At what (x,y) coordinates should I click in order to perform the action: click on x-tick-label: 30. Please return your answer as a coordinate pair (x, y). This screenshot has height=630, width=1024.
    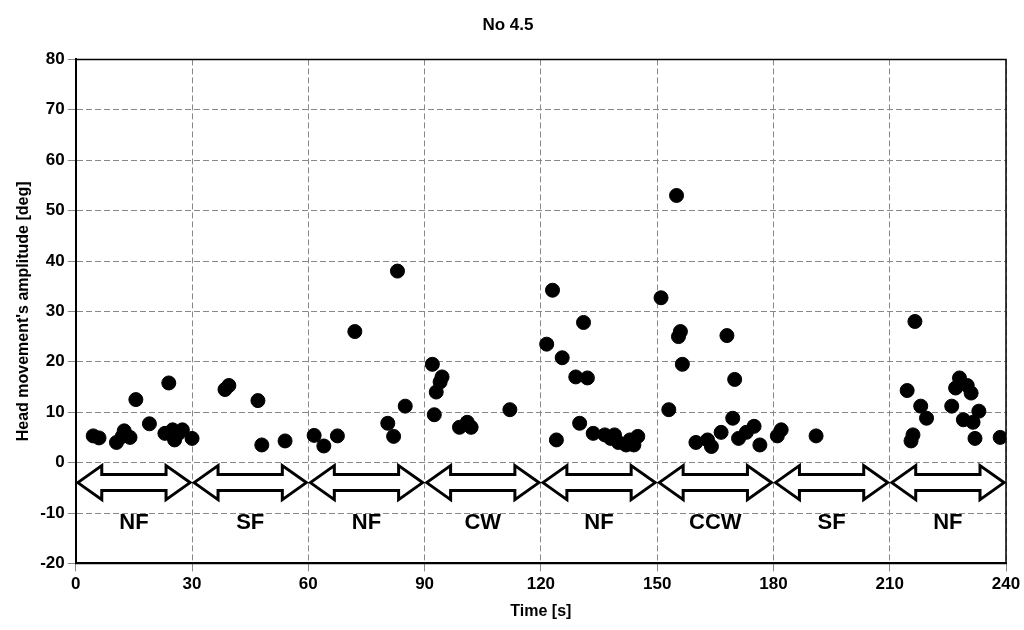
    Looking at the image, I should click on (192, 584).